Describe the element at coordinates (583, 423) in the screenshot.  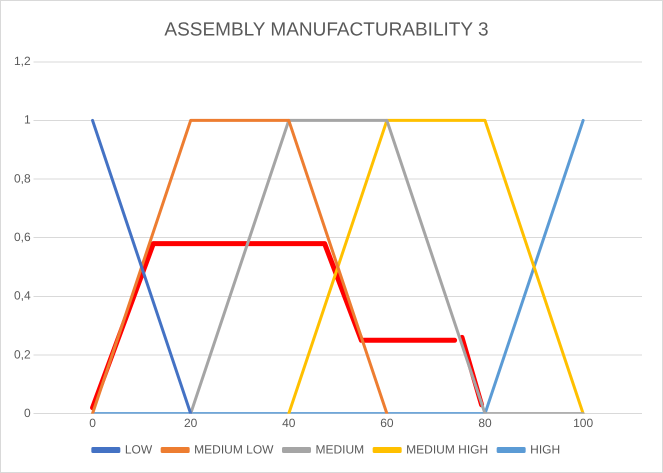
I see `x-tick-label: 100` at that location.